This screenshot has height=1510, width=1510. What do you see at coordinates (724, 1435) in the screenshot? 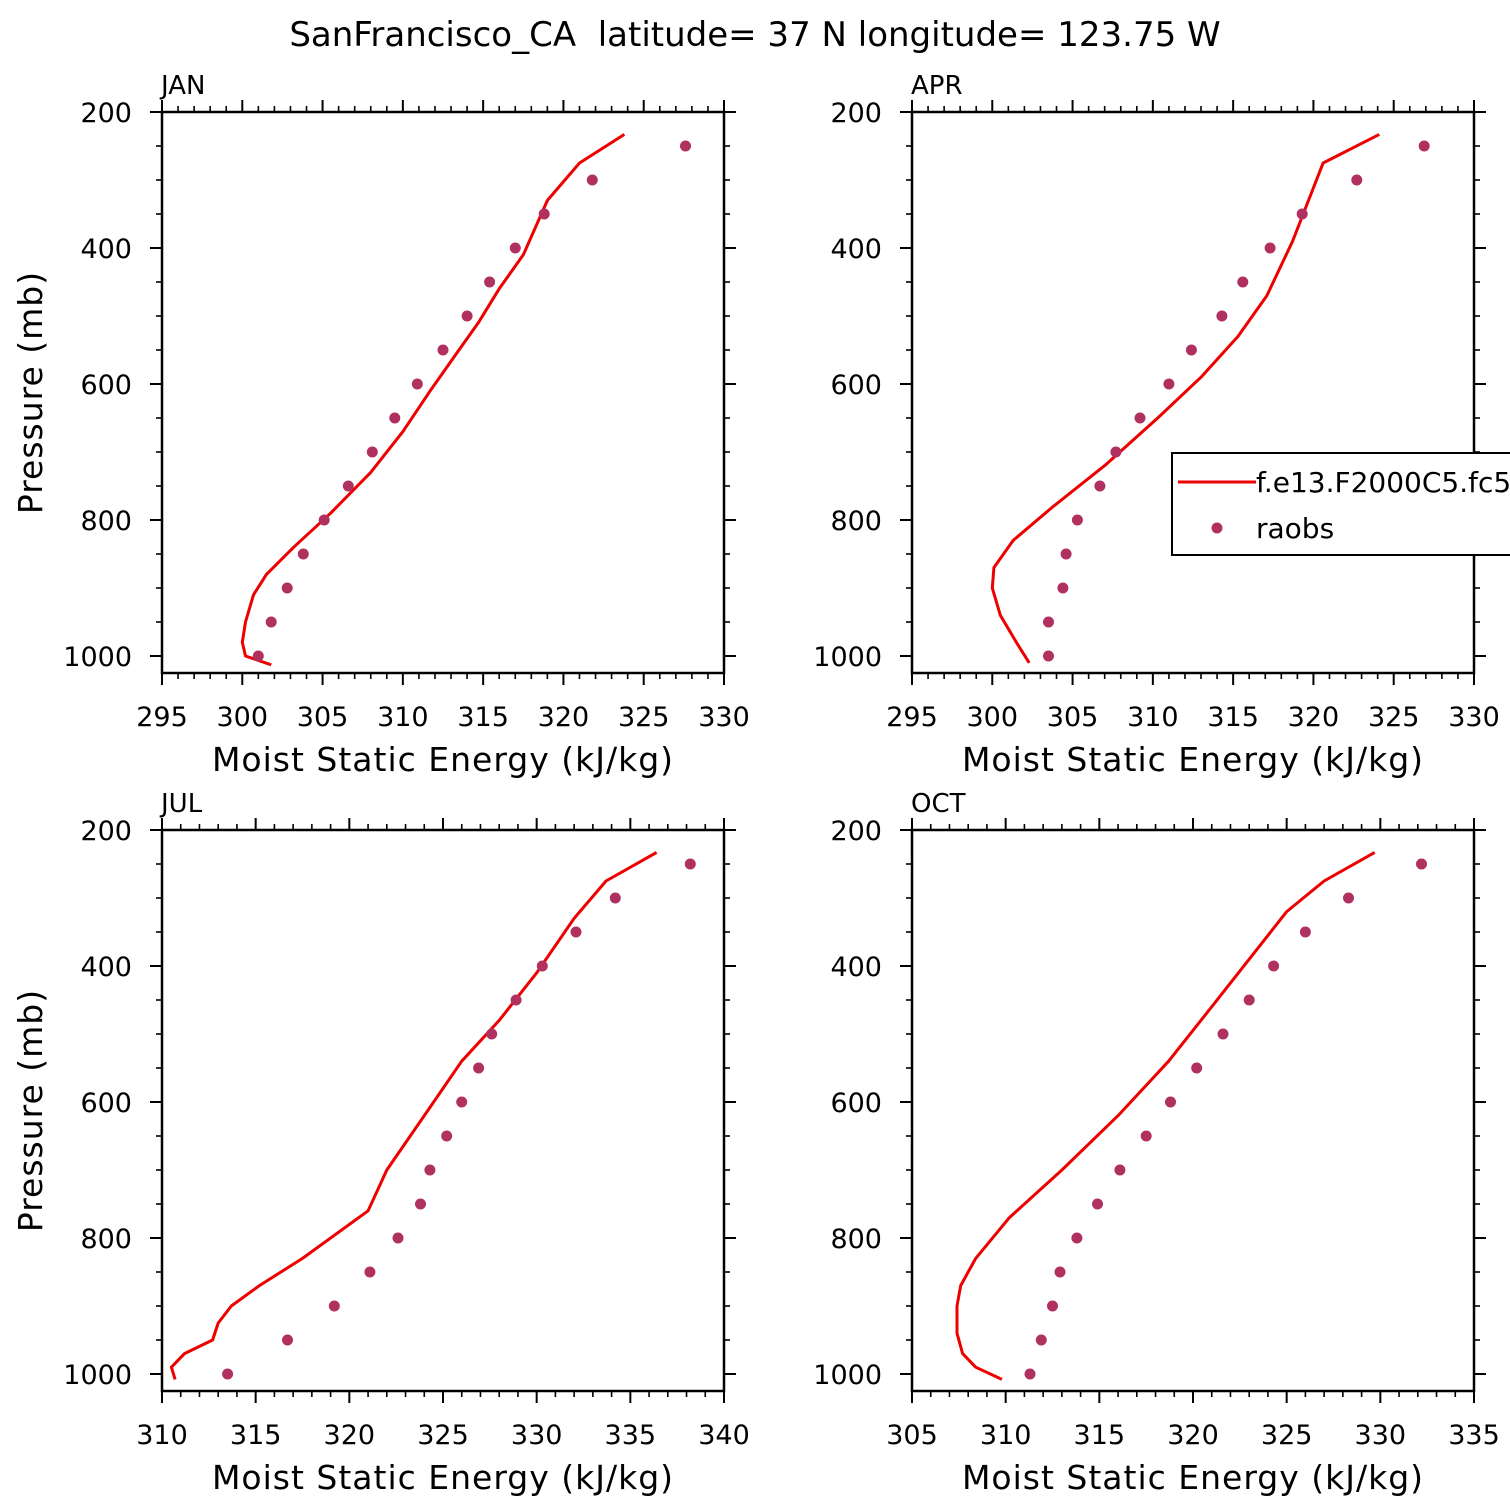
I see `x-tick-label: 340` at bounding box center [724, 1435].